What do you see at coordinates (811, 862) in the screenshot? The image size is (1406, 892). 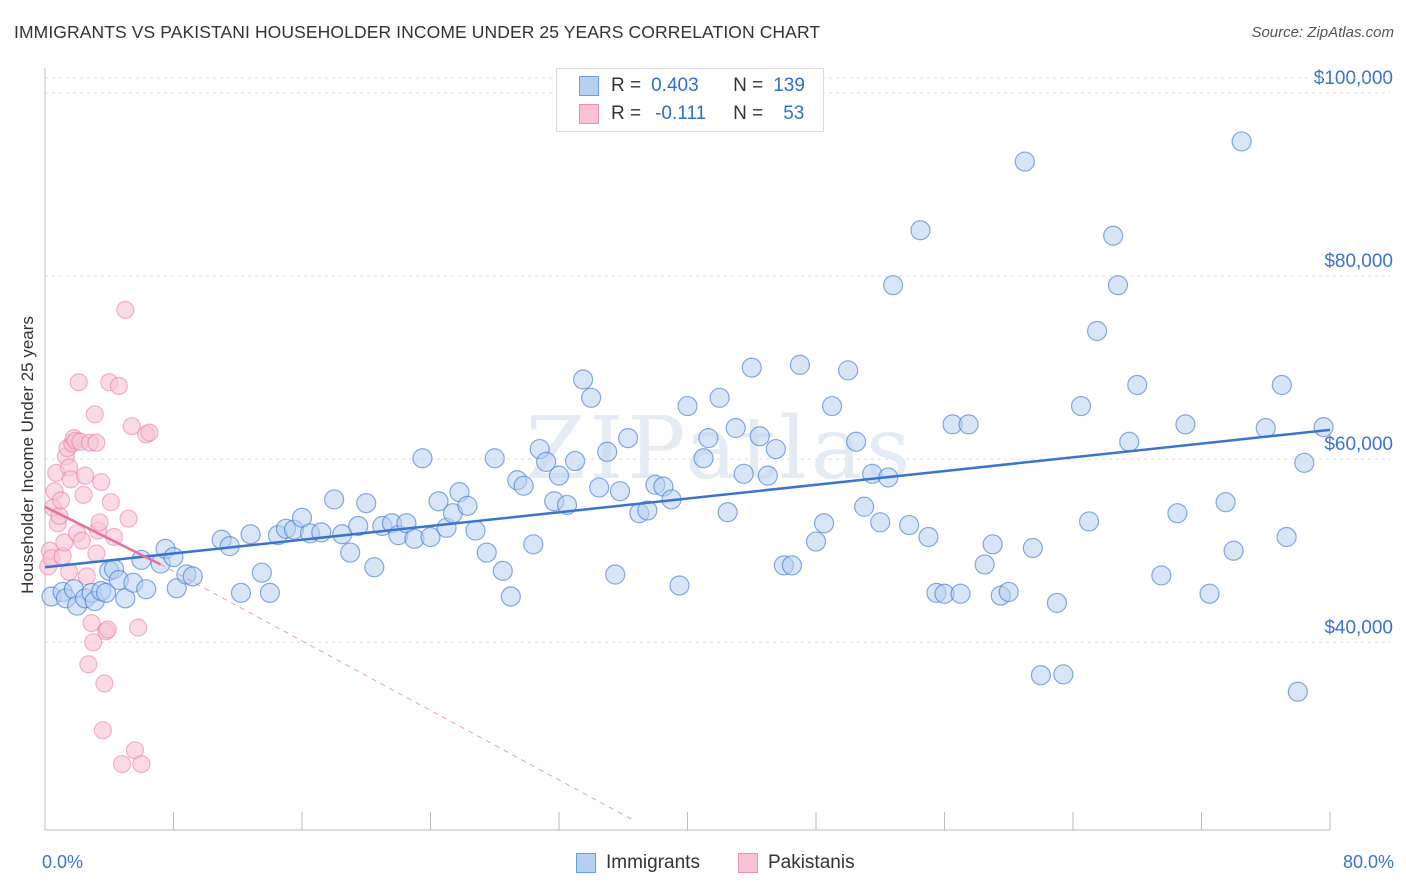 I see `pakistanis-legend-label: Pakistanis` at bounding box center [811, 862].